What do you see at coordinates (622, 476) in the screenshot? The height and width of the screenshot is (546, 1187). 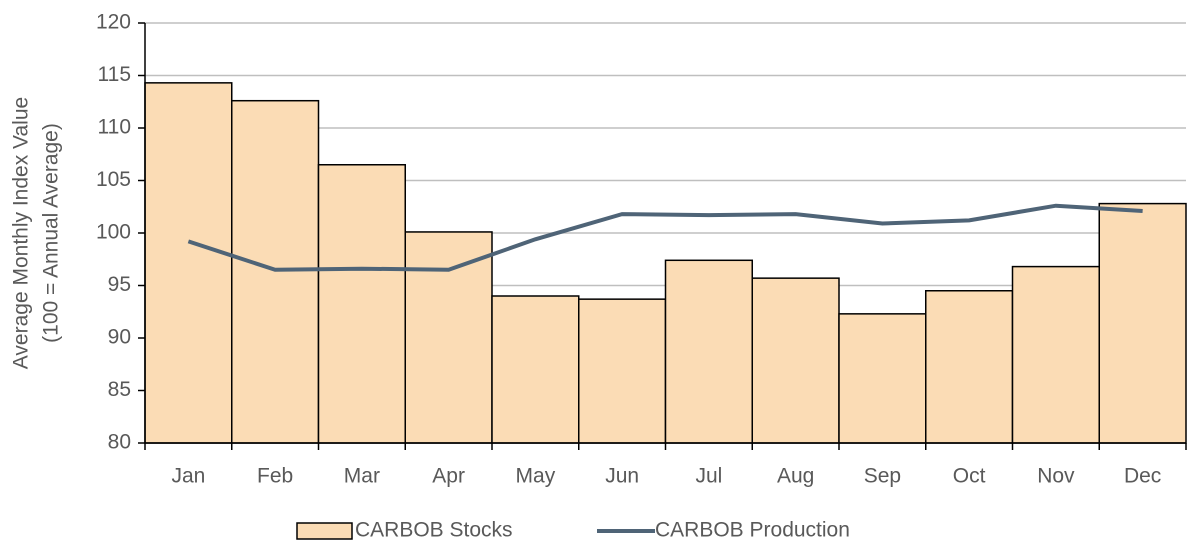 I see `x-tick-label: Jun` at bounding box center [622, 476].